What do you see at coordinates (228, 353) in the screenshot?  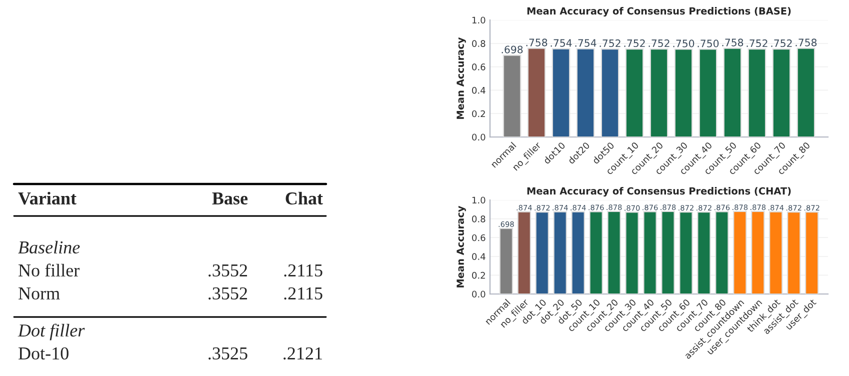 I see `text: .3525` at bounding box center [228, 353].